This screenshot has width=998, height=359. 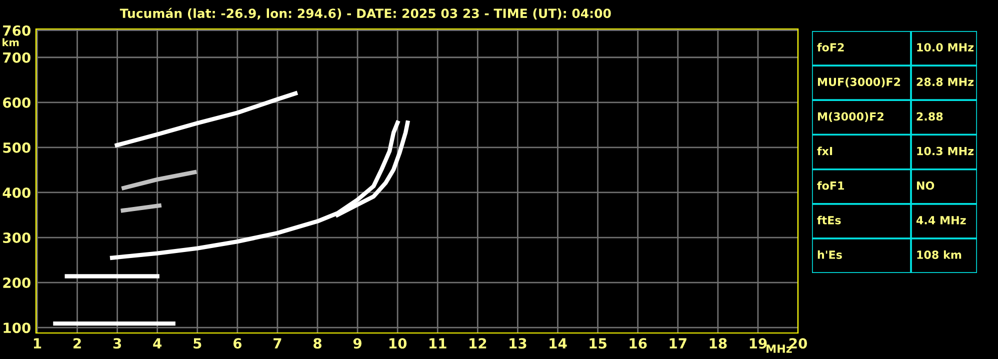 What do you see at coordinates (117, 343) in the screenshot?
I see `x-tick-label: 3` at bounding box center [117, 343].